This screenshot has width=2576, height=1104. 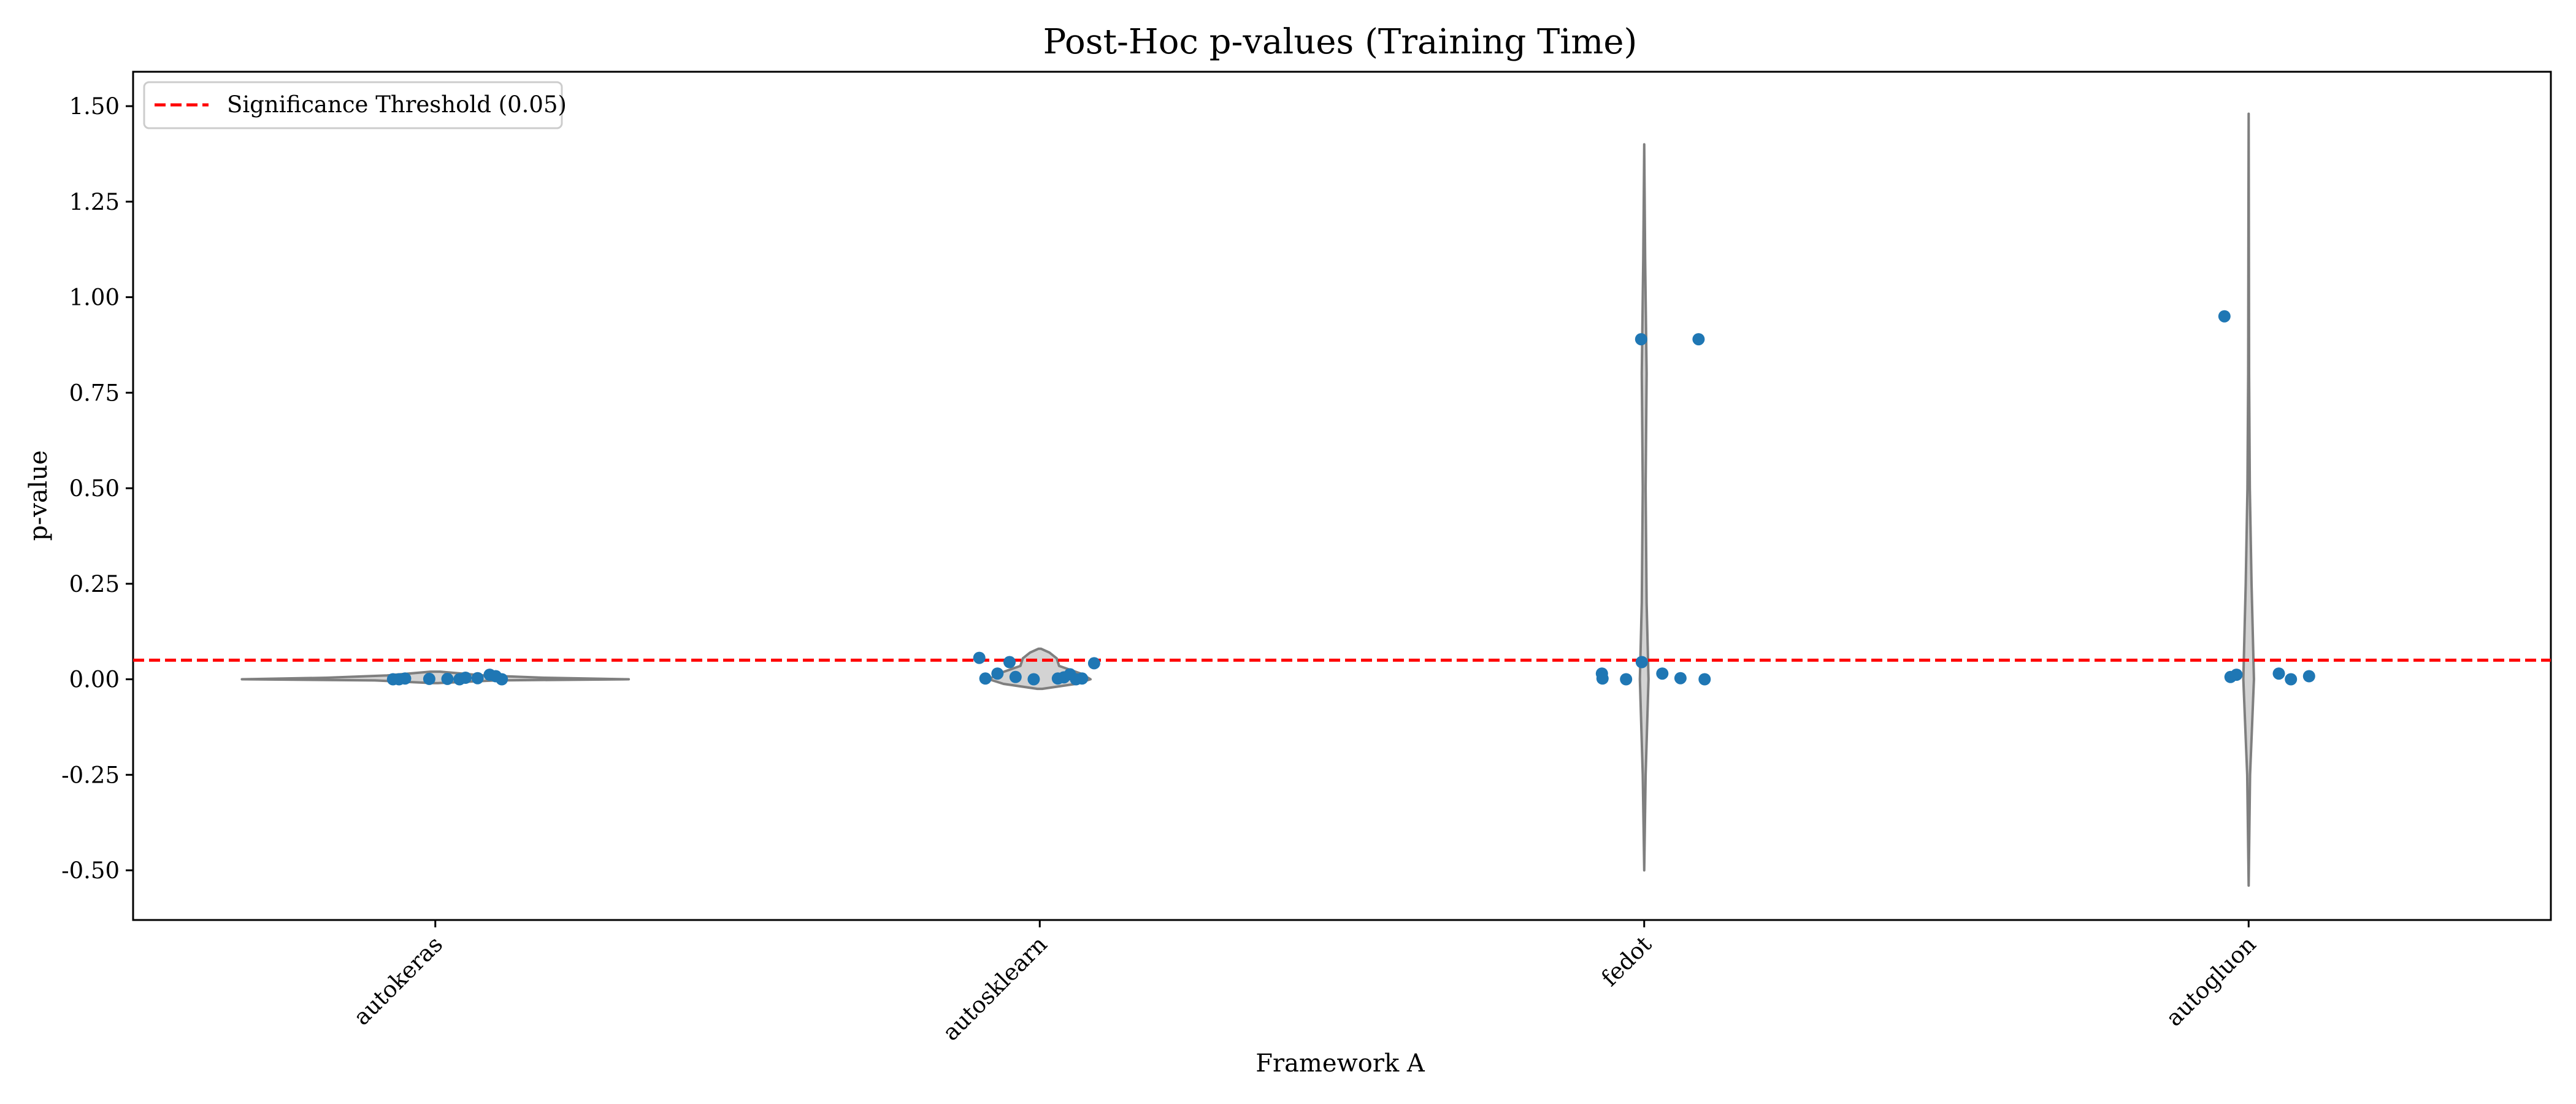 What do you see at coordinates (94, 584) in the screenshot?
I see `y-tick-label: 0.25` at bounding box center [94, 584].